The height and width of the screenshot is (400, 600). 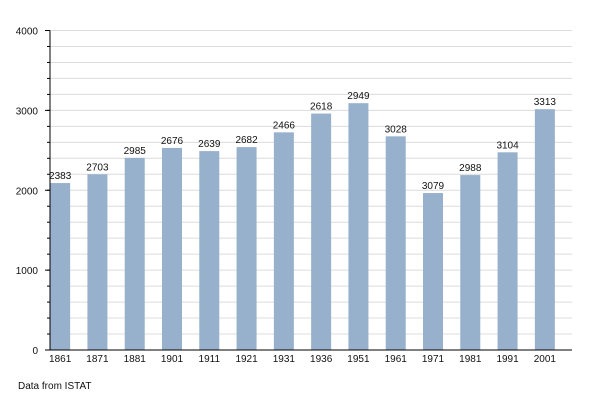 I want to click on data-label: 3104, so click(x=507, y=145).